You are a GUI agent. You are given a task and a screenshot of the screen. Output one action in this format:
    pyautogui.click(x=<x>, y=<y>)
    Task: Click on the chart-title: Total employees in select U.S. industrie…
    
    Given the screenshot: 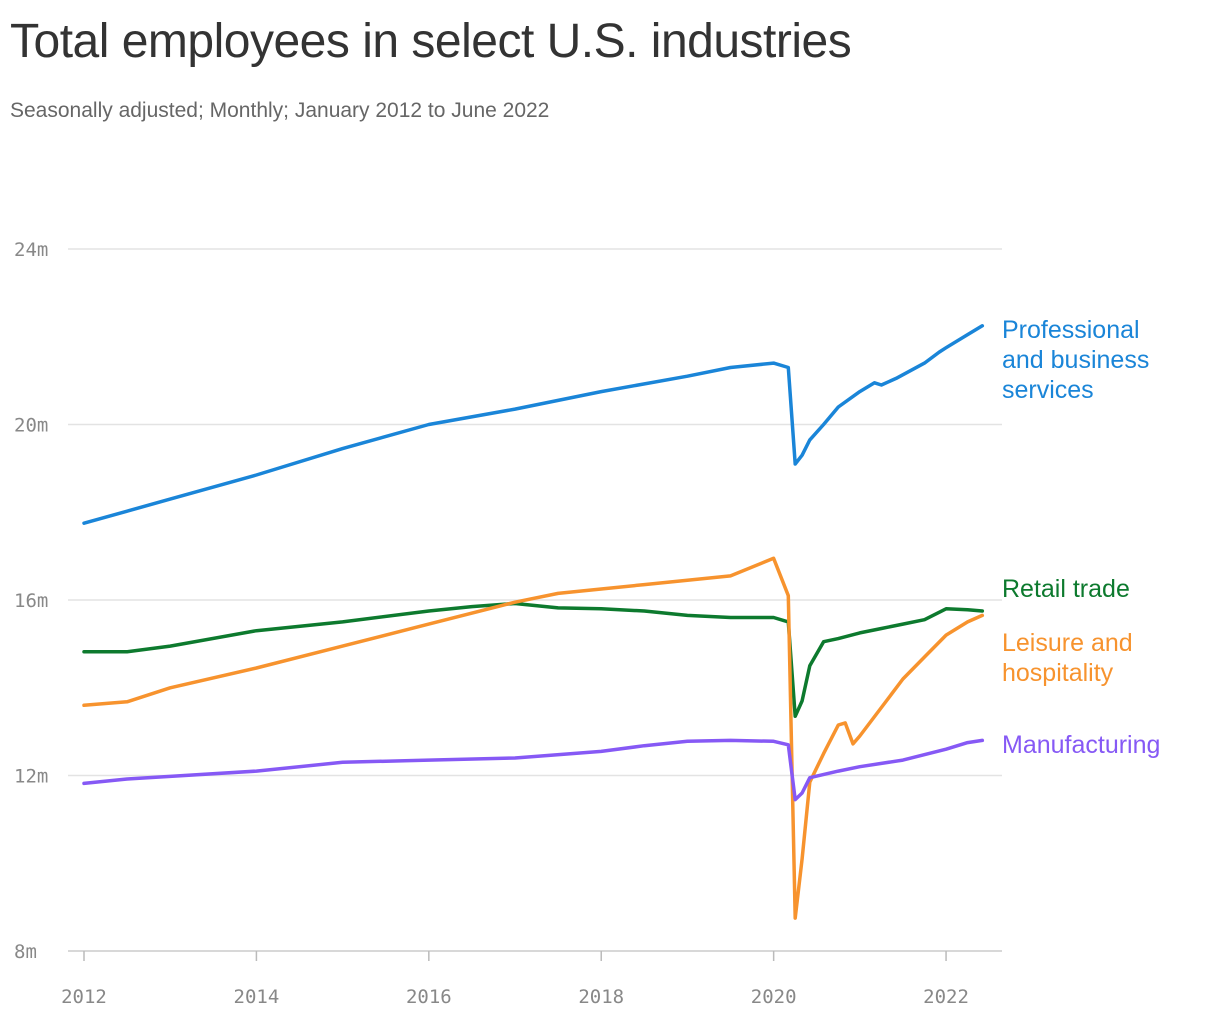 What is the action you would take?
    pyautogui.click(x=431, y=41)
    